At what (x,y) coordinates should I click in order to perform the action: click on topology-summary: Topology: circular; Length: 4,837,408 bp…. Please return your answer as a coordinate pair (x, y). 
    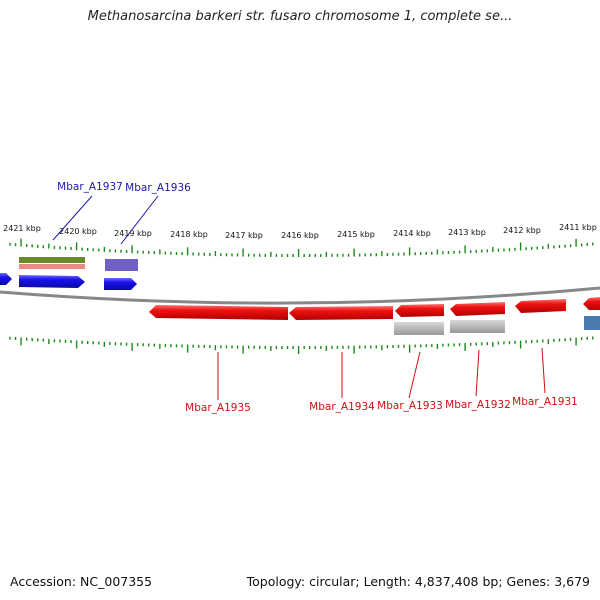
    Looking at the image, I should click on (418, 581).